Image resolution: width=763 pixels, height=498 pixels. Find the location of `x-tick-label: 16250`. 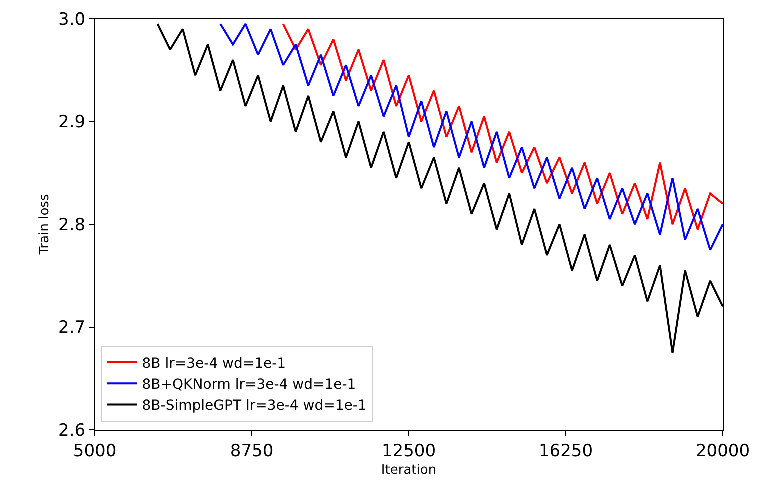

x-tick-label: 16250 is located at coordinates (566, 451).